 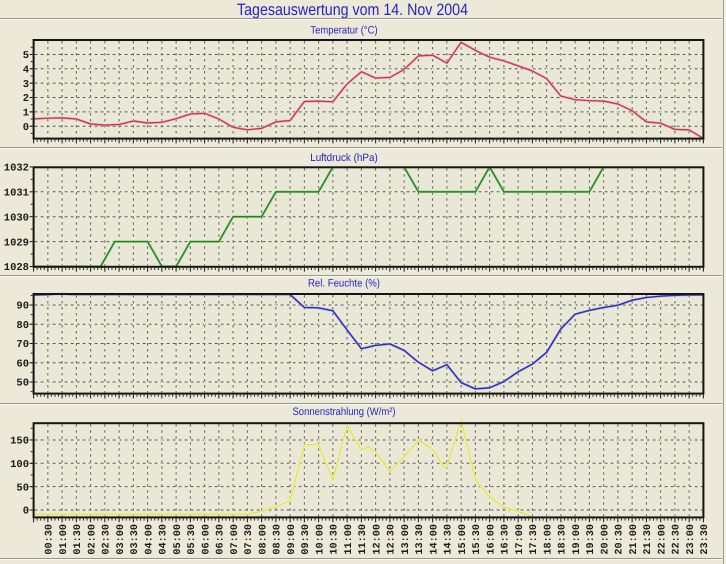 What do you see at coordinates (16, 218) in the screenshot?
I see `svg-text: 1030` at bounding box center [16, 218].